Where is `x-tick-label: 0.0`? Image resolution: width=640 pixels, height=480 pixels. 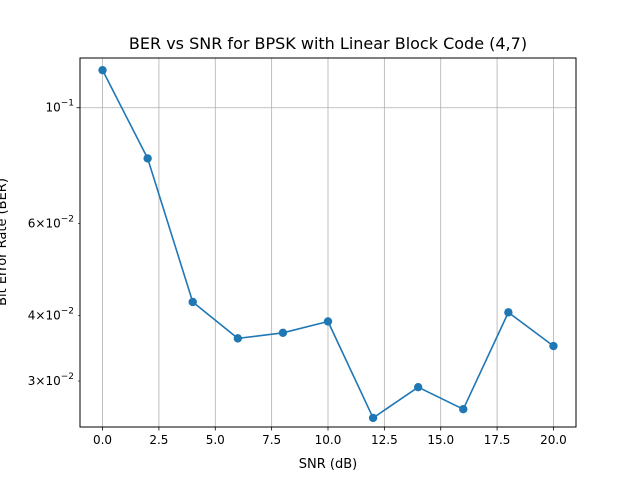 x-tick-label: 0.0 is located at coordinates (102, 440).